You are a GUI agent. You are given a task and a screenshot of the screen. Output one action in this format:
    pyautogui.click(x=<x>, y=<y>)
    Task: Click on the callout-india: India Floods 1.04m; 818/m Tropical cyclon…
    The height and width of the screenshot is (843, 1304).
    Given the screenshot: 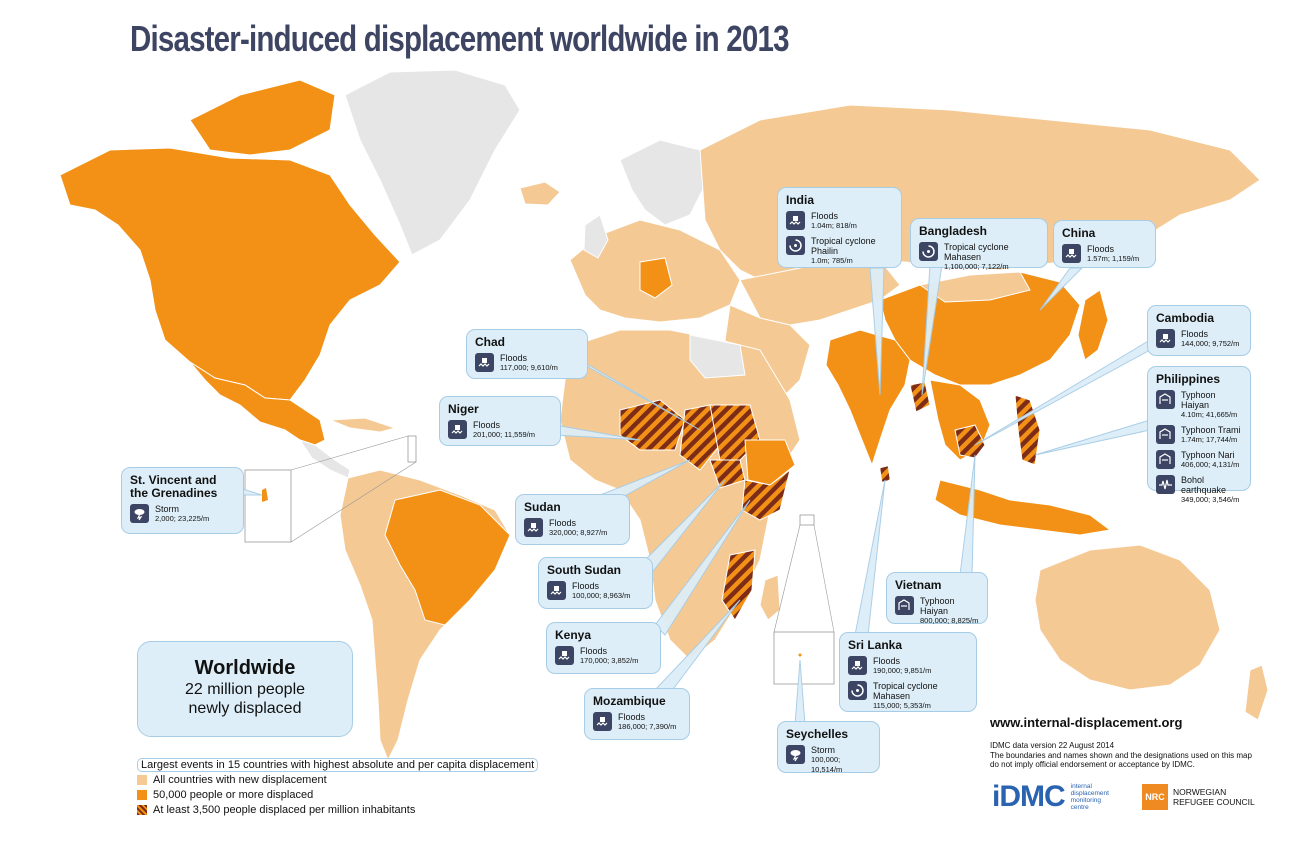 What is the action you would take?
    pyautogui.click(x=839, y=227)
    